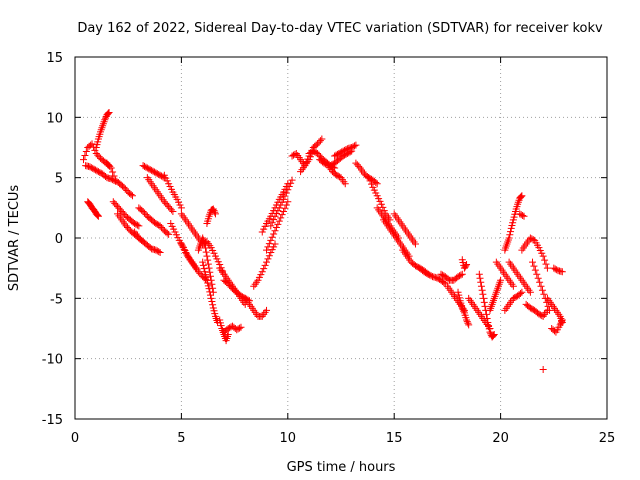 This screenshot has height=480, width=640. I want to click on y-tick-label: 15, so click(54, 58).